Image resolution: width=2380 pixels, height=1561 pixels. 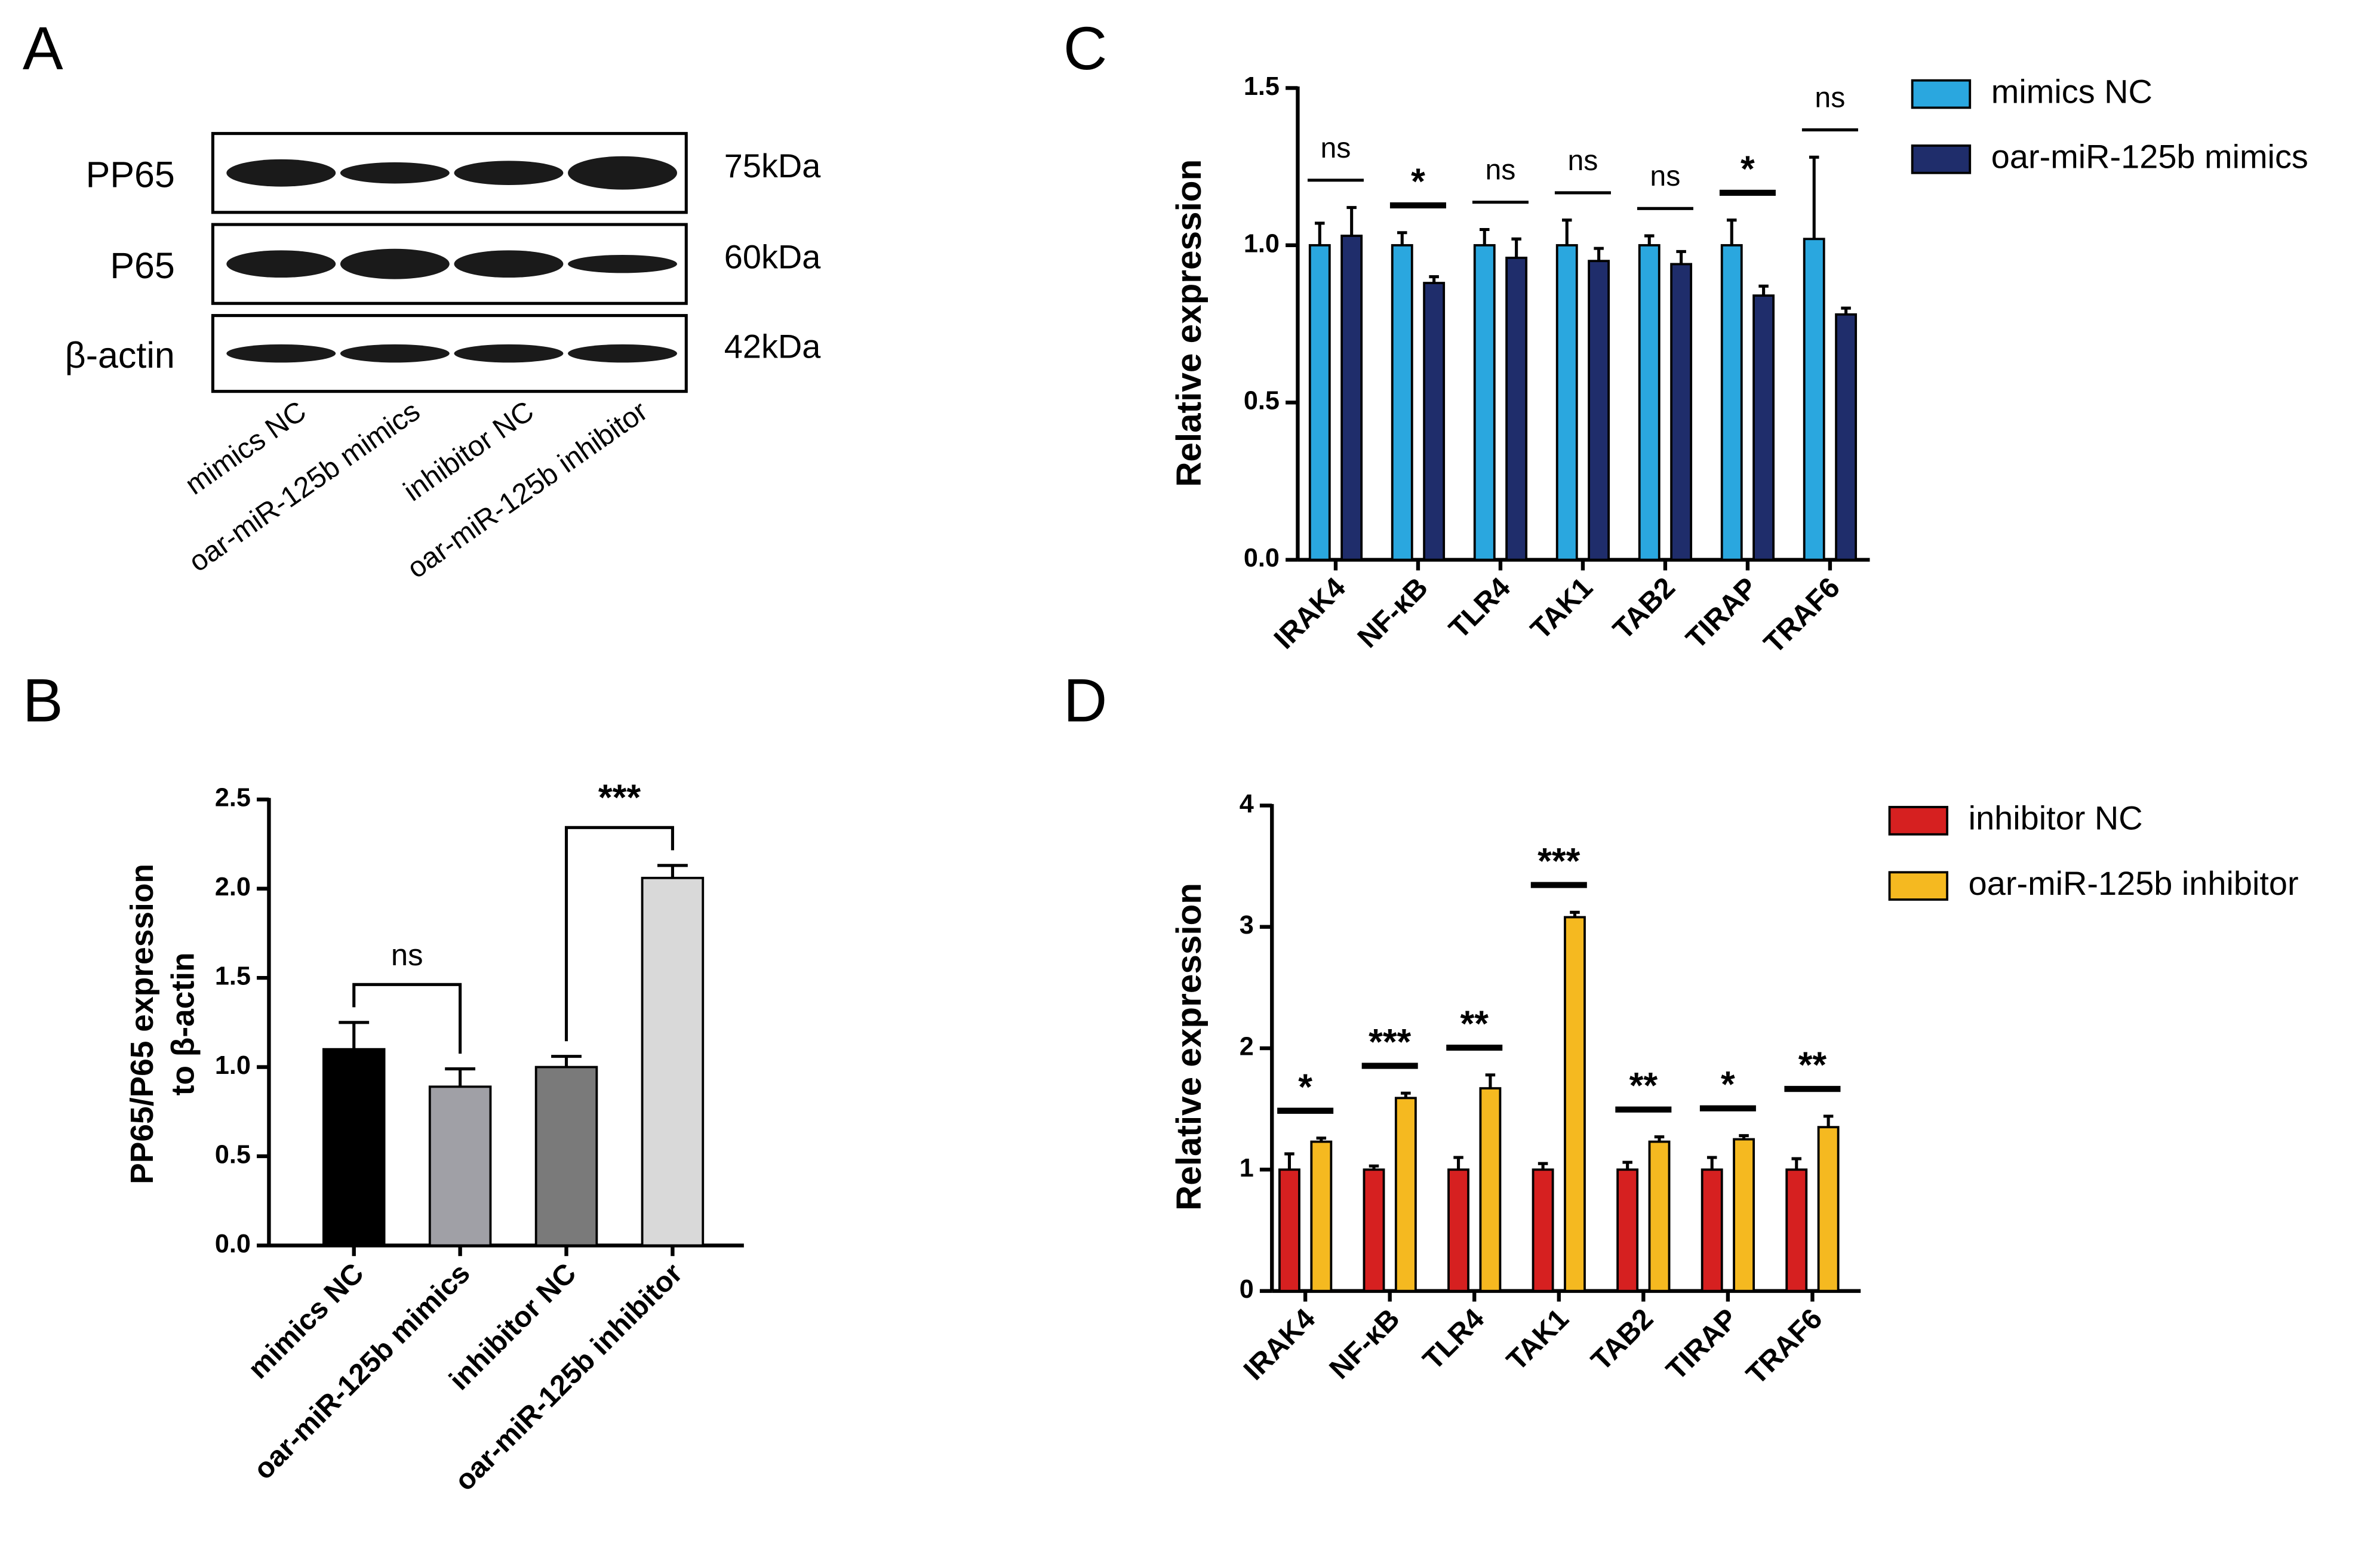 What do you see at coordinates (43, 48) in the screenshot?
I see `panel-label: A` at bounding box center [43, 48].